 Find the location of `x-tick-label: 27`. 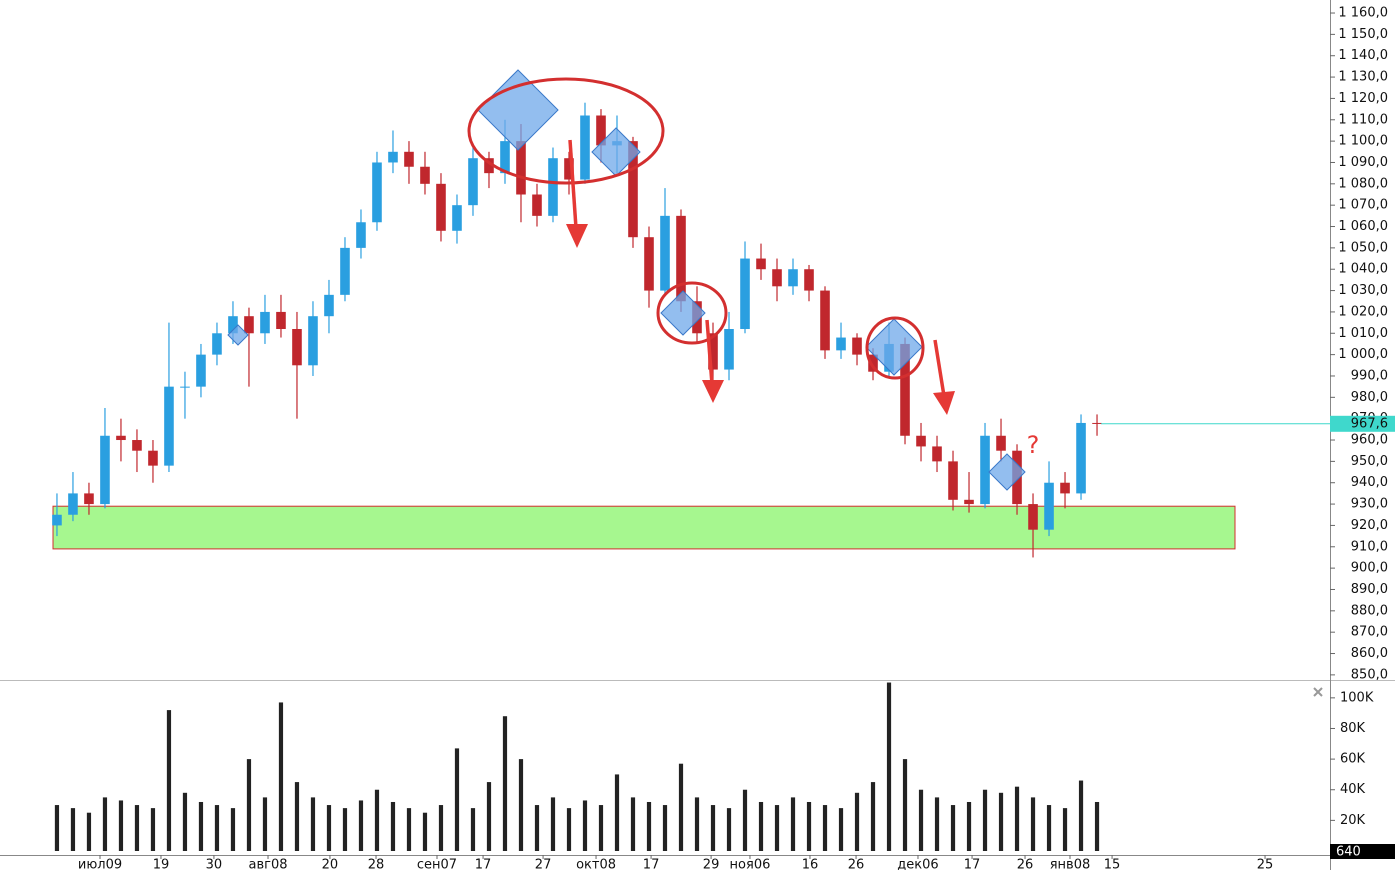

x-tick-label: 27 is located at coordinates (543, 864).